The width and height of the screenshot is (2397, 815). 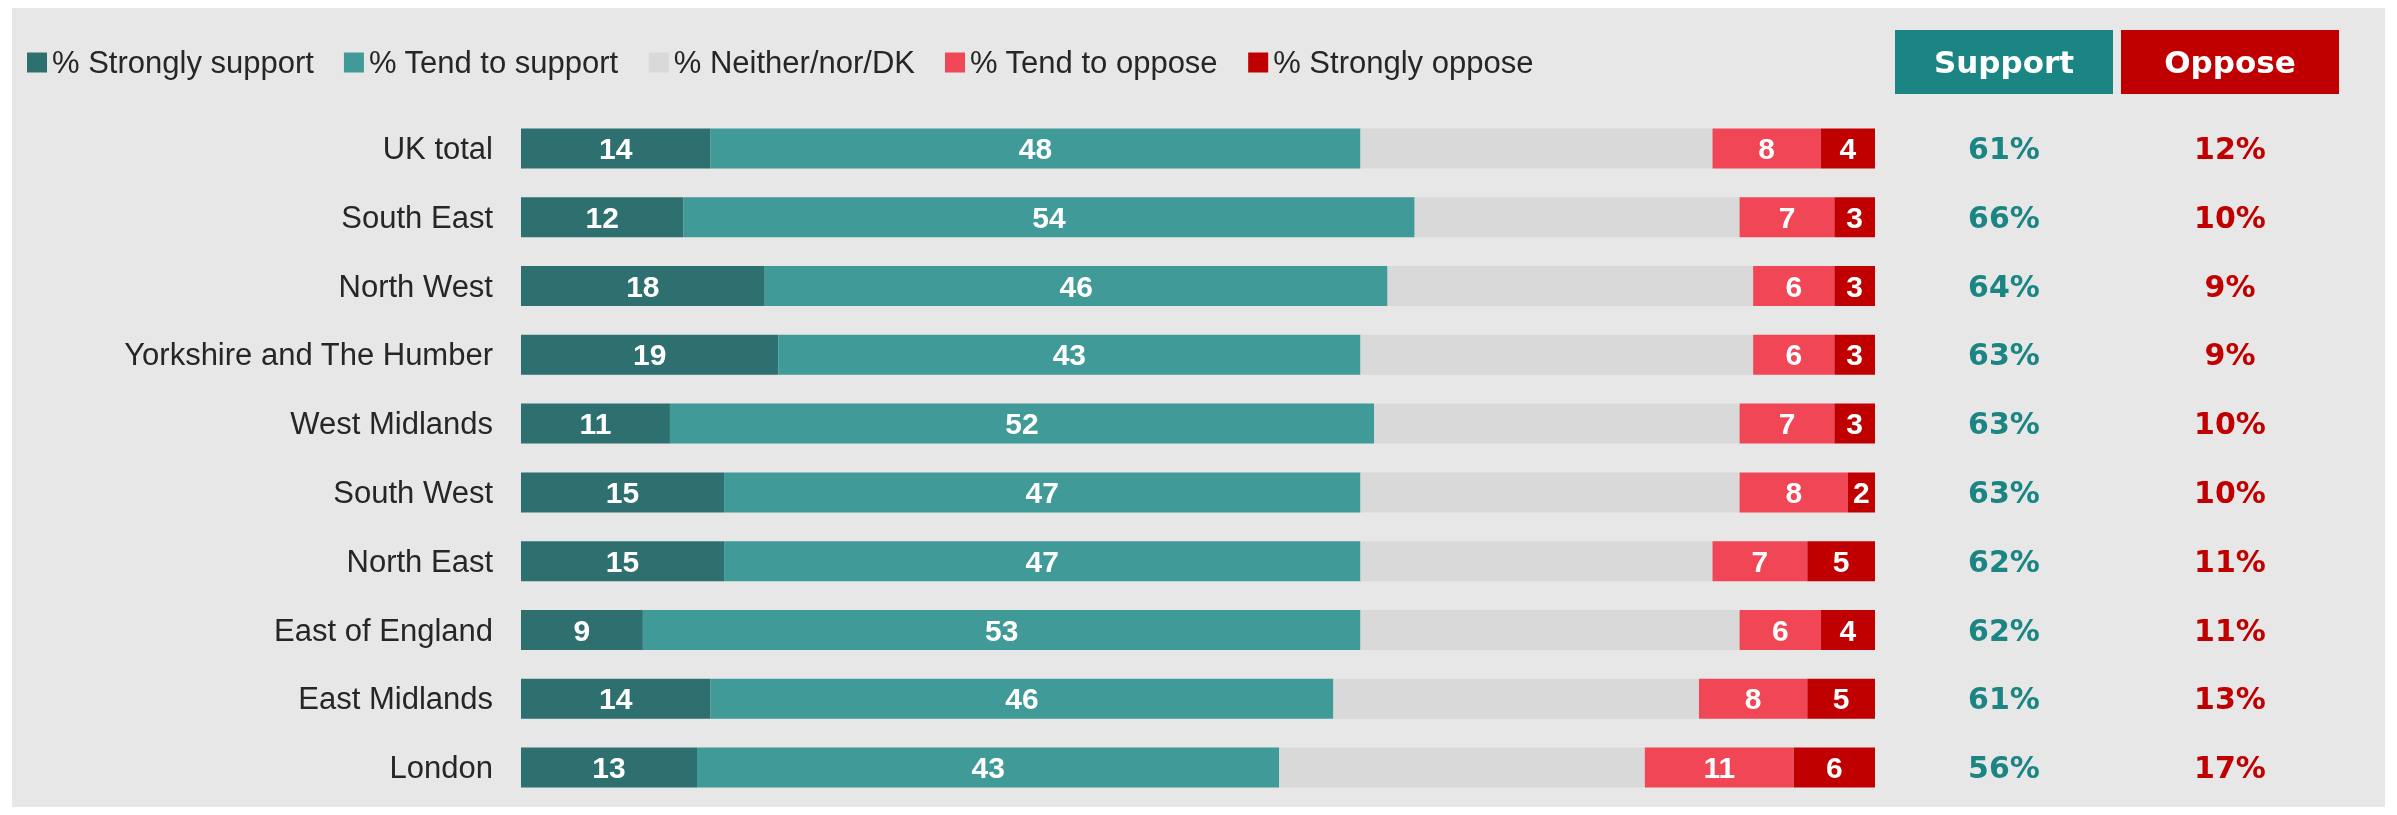 I want to click on text: Oppose, so click(x=2230, y=62).